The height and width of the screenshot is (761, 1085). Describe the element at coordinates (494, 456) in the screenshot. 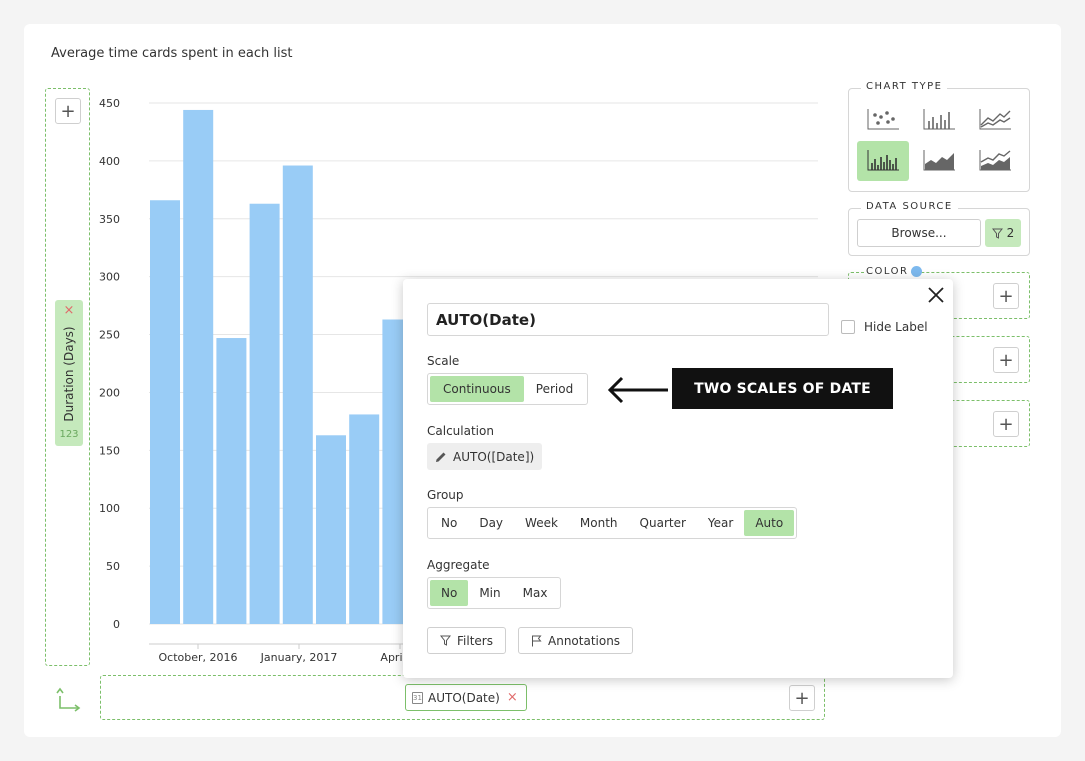

I see `calculation-value: AUTO([Date])` at that location.